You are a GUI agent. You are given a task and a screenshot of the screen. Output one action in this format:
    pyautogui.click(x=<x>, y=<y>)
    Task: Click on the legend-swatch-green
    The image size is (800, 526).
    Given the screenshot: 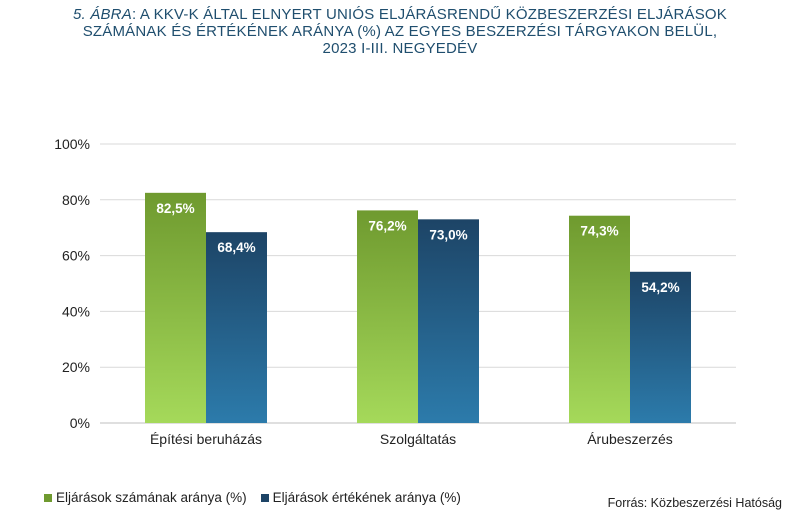 What is the action you would take?
    pyautogui.click(x=48, y=497)
    